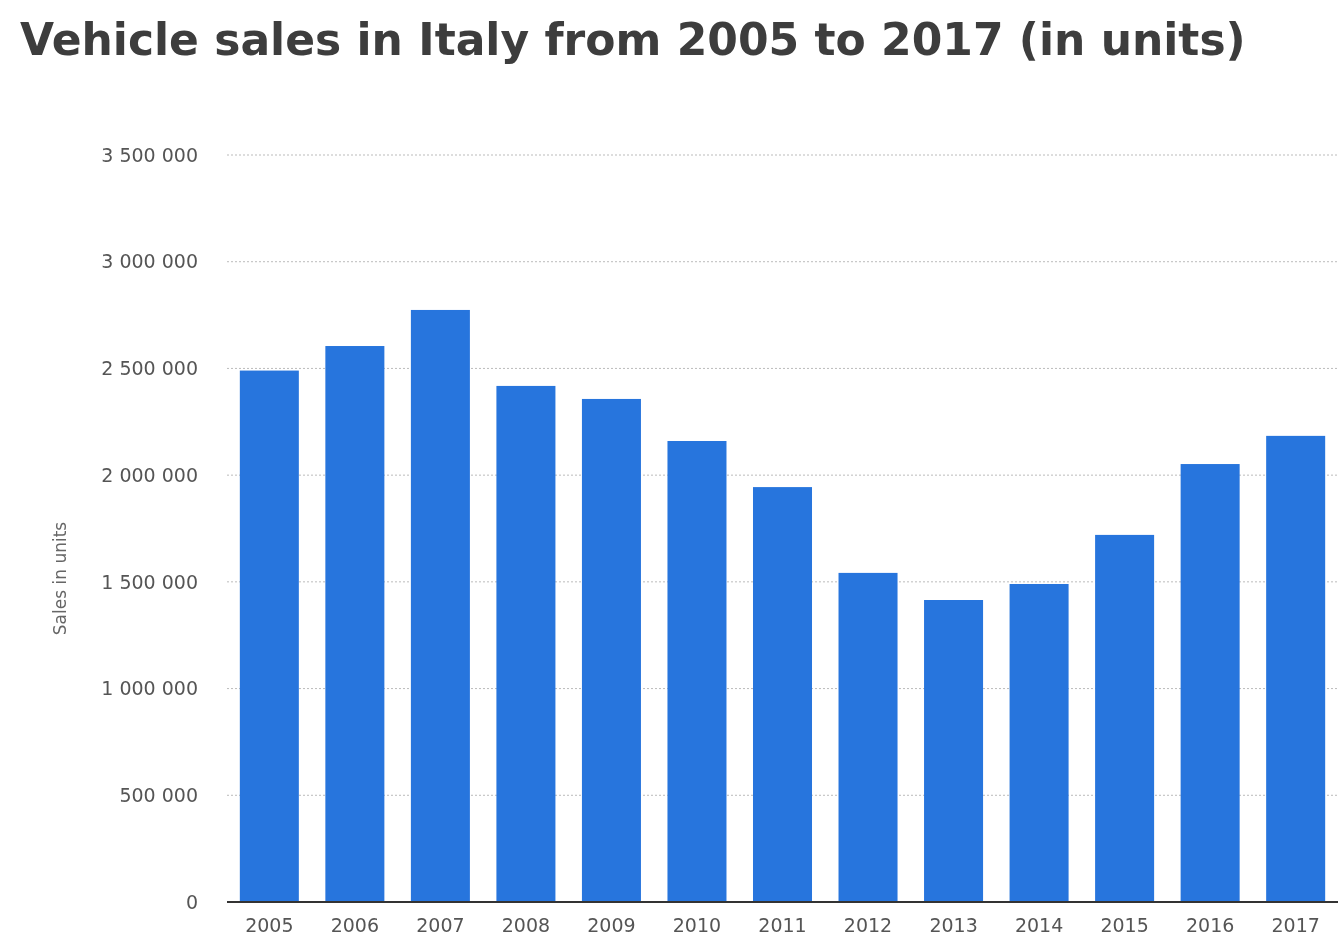 This screenshot has height=951, width=1340. I want to click on x-tick-label: 2007, so click(440, 925).